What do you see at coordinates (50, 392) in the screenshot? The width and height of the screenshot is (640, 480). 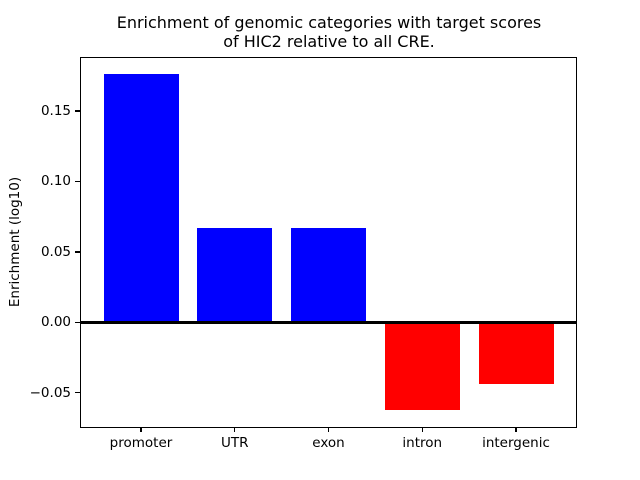 I see `y-tick-label: −0.05` at bounding box center [50, 392].